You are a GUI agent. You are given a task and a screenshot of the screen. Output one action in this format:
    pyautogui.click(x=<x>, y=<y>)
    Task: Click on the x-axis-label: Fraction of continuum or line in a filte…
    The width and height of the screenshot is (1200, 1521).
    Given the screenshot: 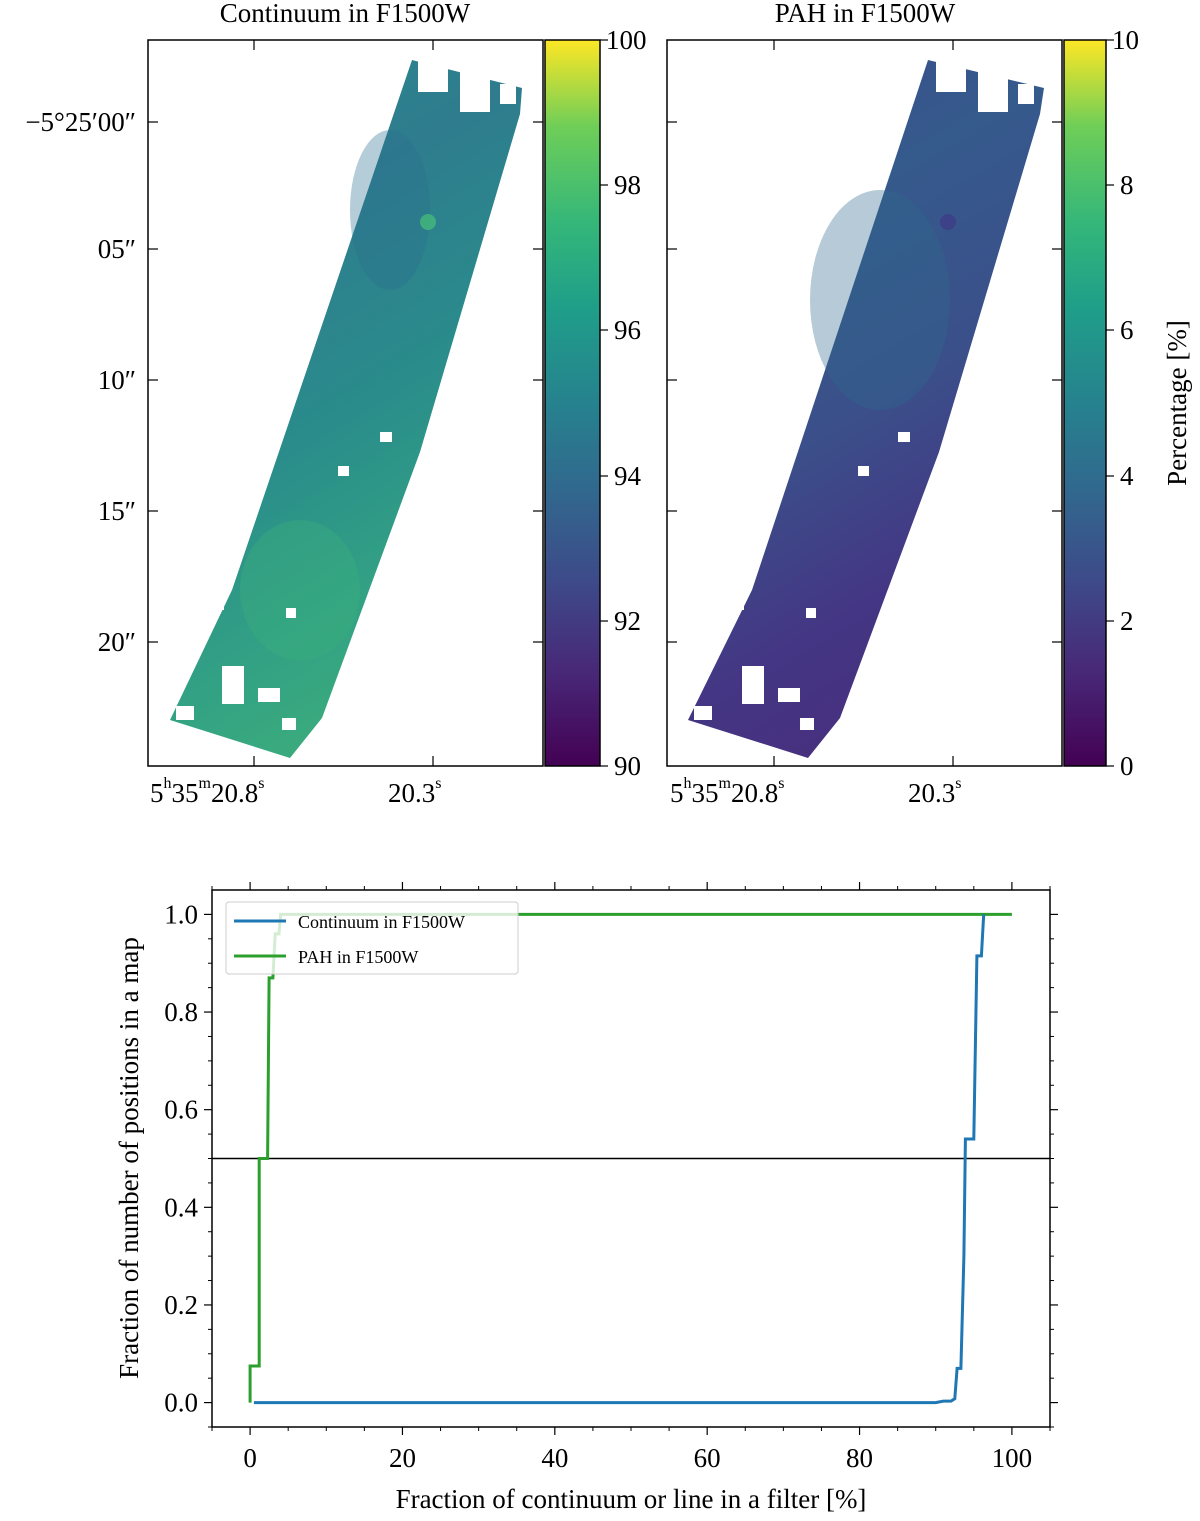 What is the action you would take?
    pyautogui.click(x=631, y=1499)
    